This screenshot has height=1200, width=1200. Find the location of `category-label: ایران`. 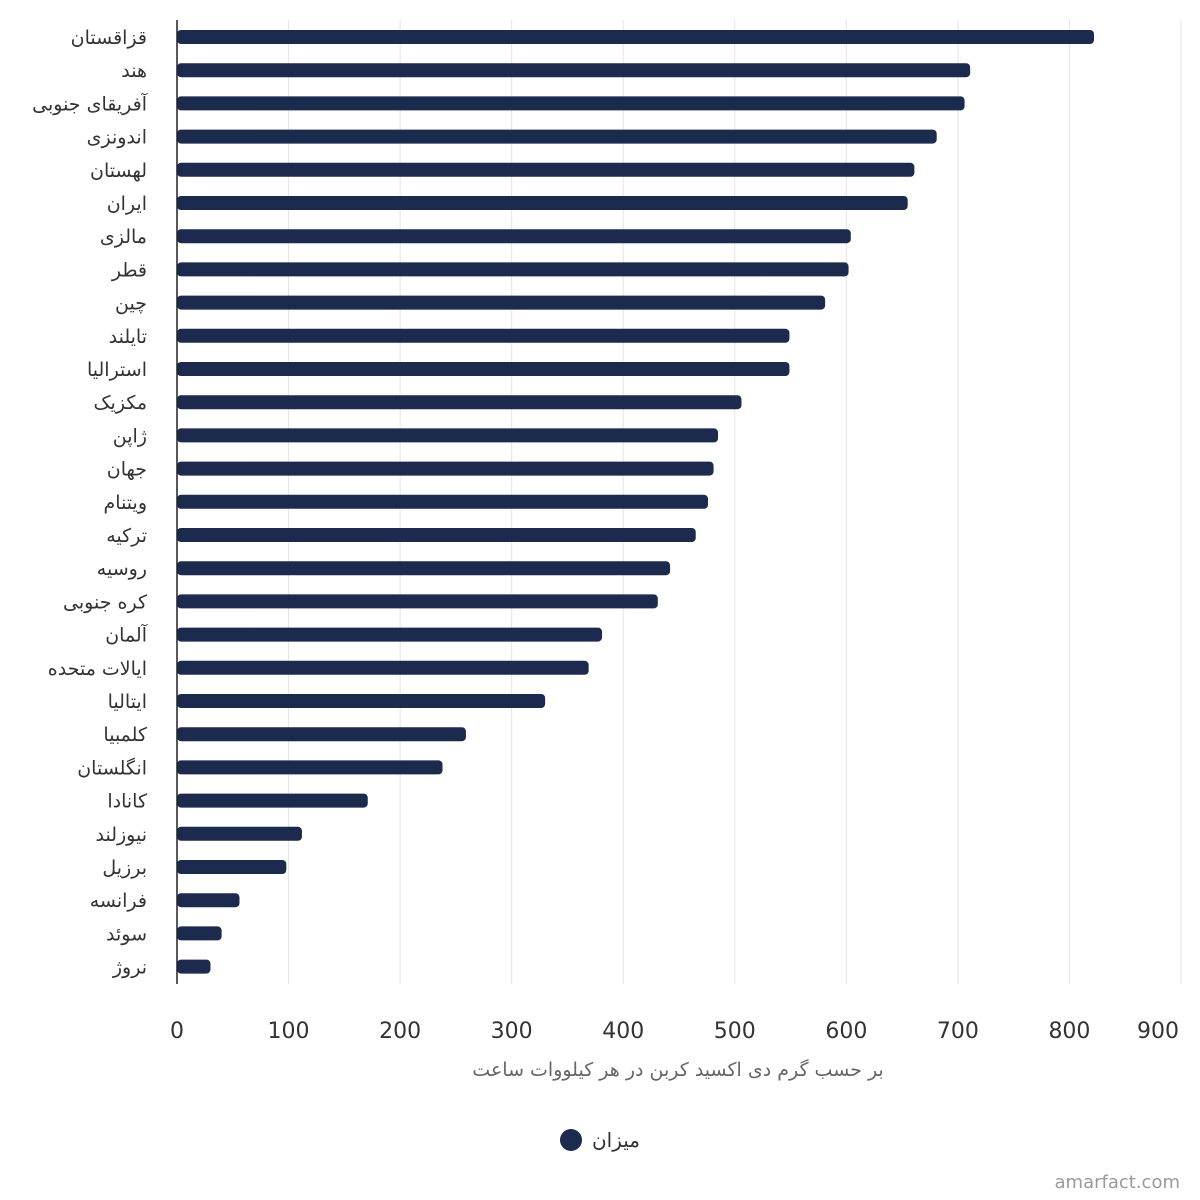

category-label: ایران is located at coordinates (127, 204).